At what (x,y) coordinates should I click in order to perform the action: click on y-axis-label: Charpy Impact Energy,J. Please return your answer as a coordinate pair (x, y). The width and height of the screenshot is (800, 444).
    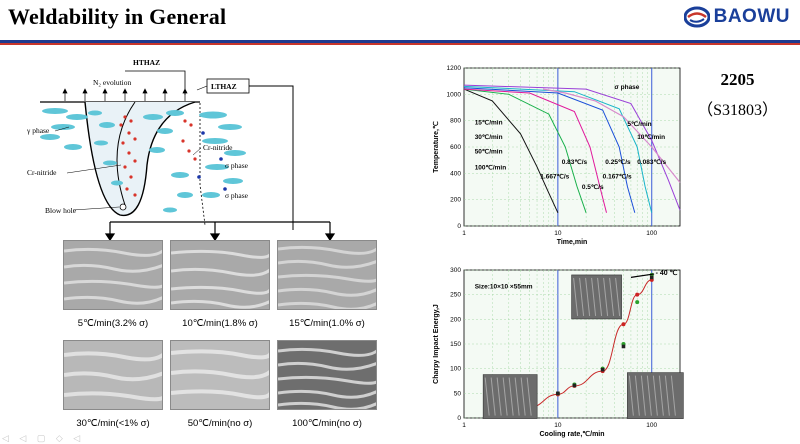
    Looking at the image, I should click on (436, 344).